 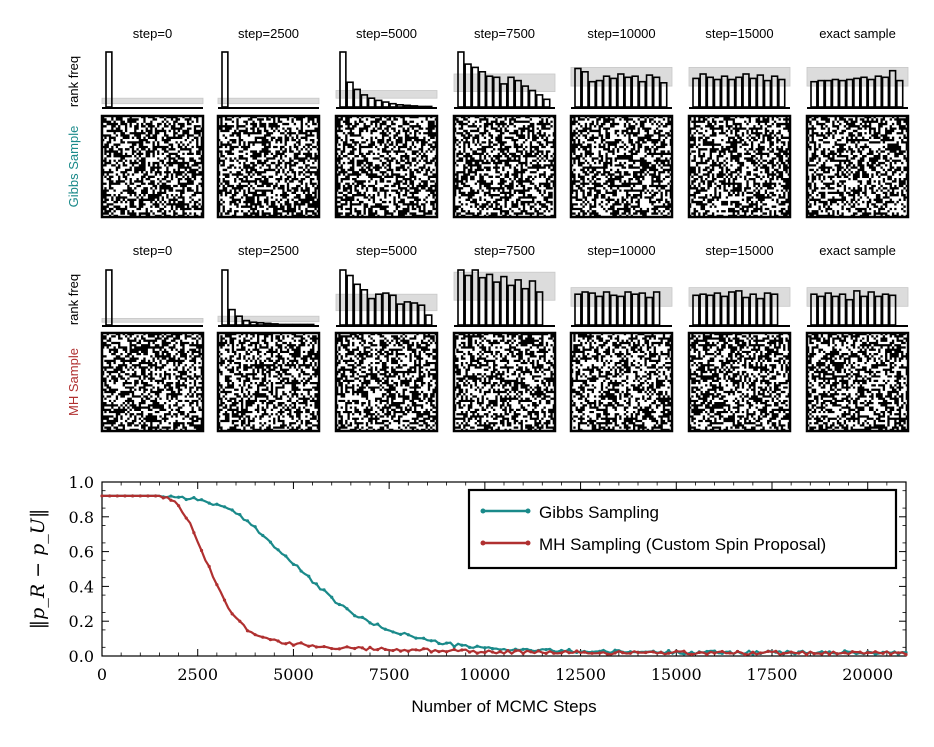 I want to click on row-label: Gibbs Sample, so click(x=73, y=167).